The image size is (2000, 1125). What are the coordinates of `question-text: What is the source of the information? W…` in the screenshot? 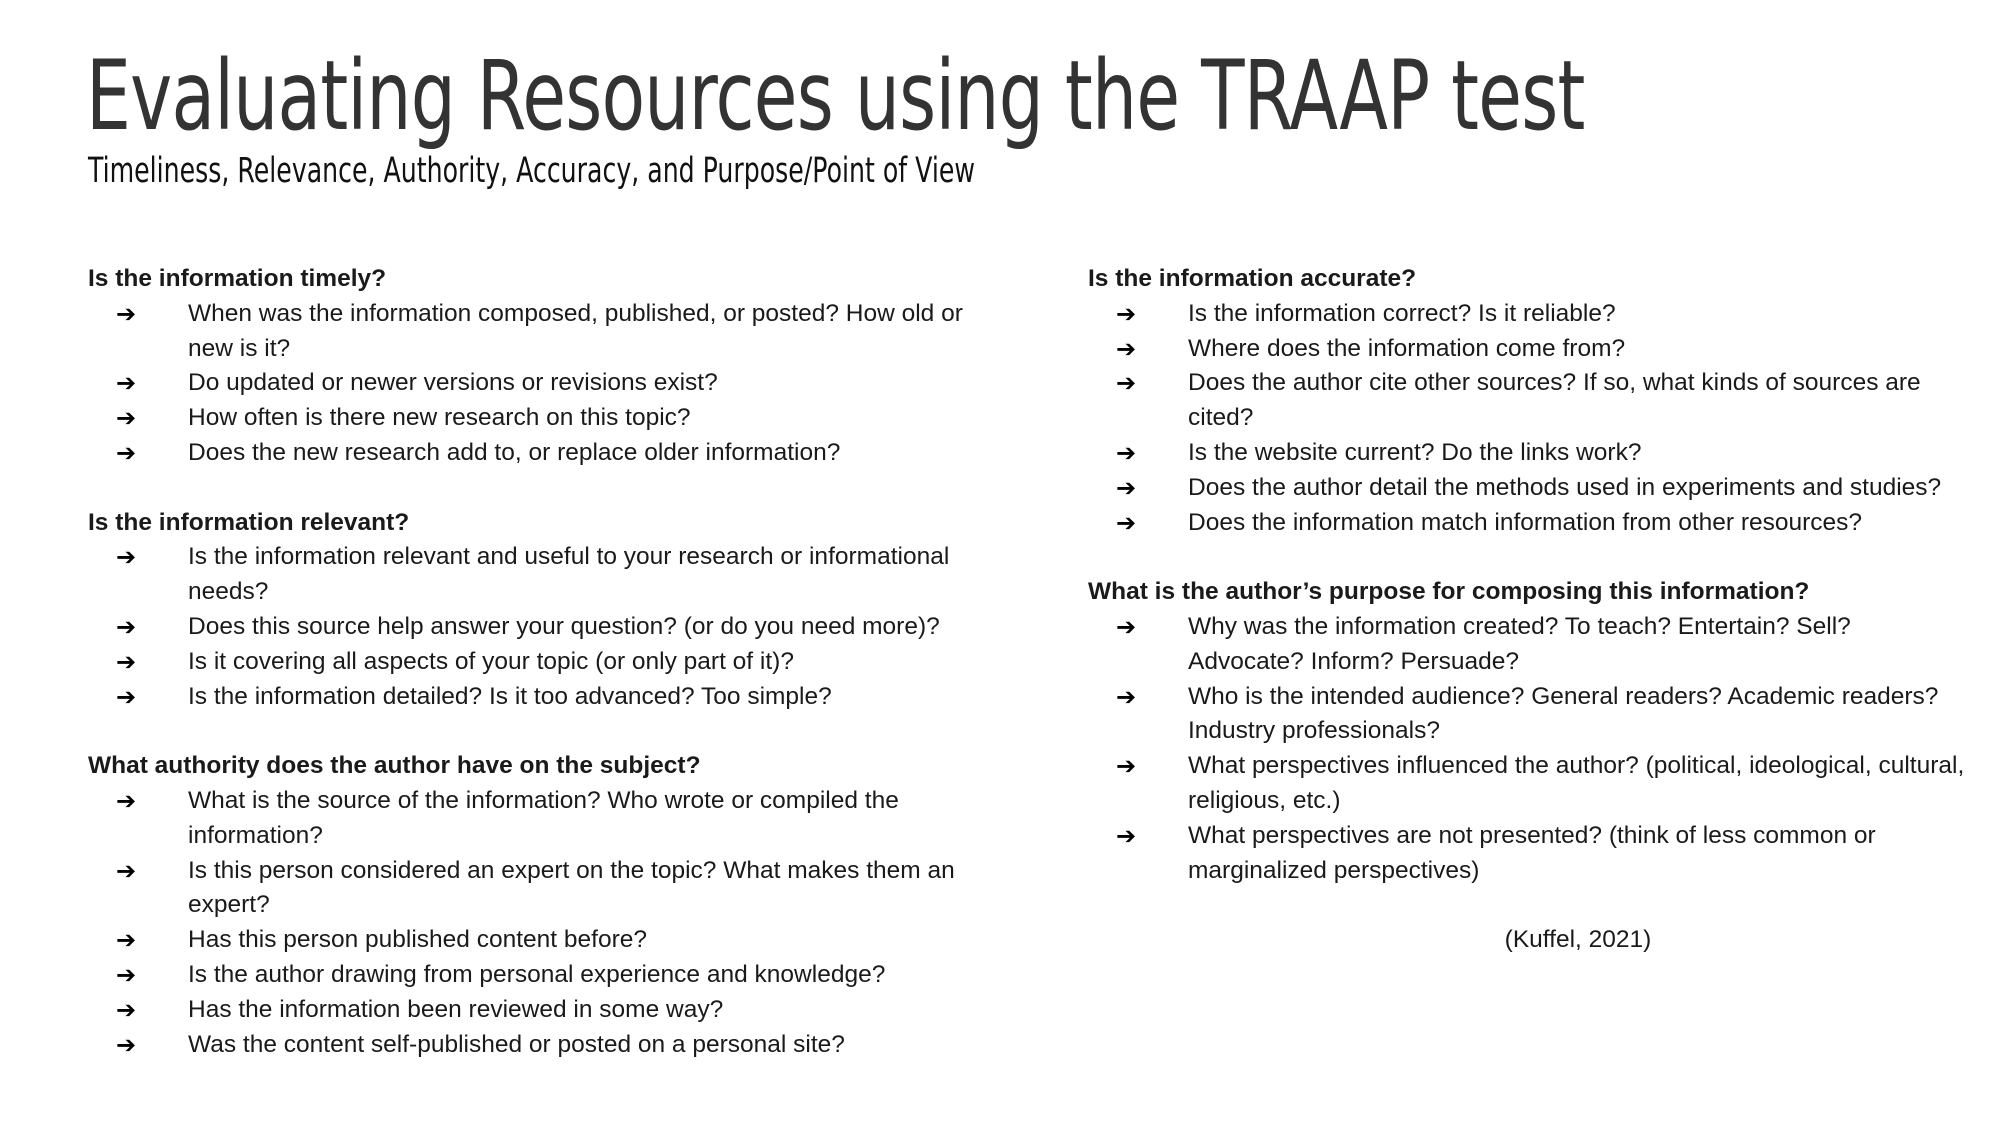 It's located at (543, 817).